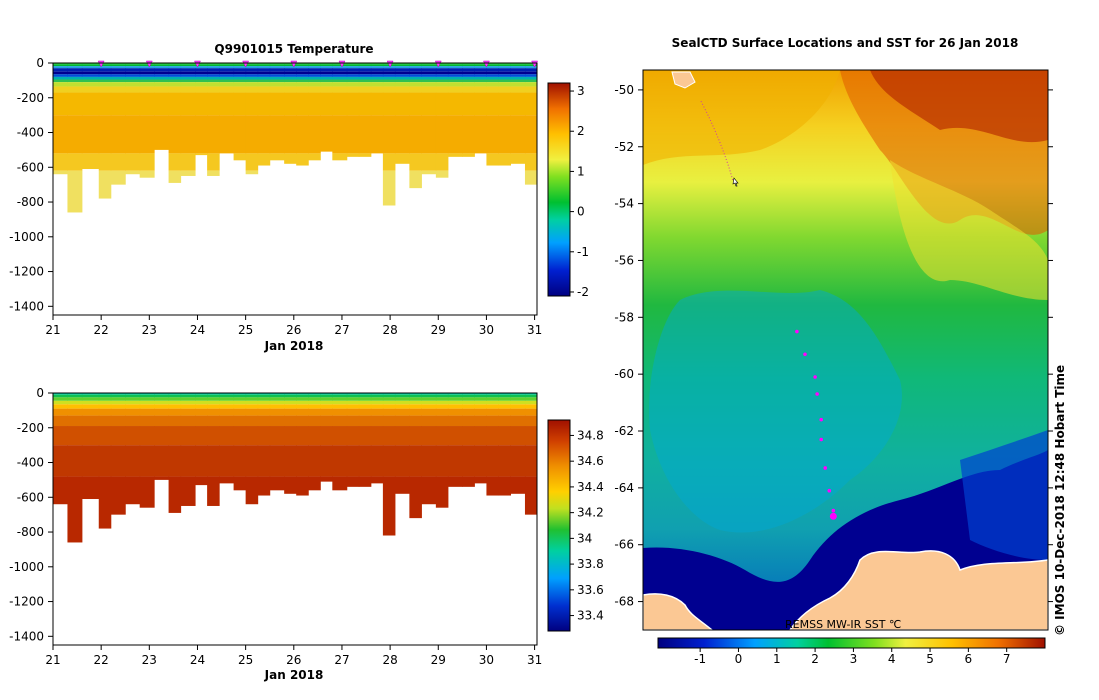 The image size is (1099, 700). I want to click on salinity-x-ticks: 21 22 23 24 25 26 27 28 29 30 31, so click(293, 656).